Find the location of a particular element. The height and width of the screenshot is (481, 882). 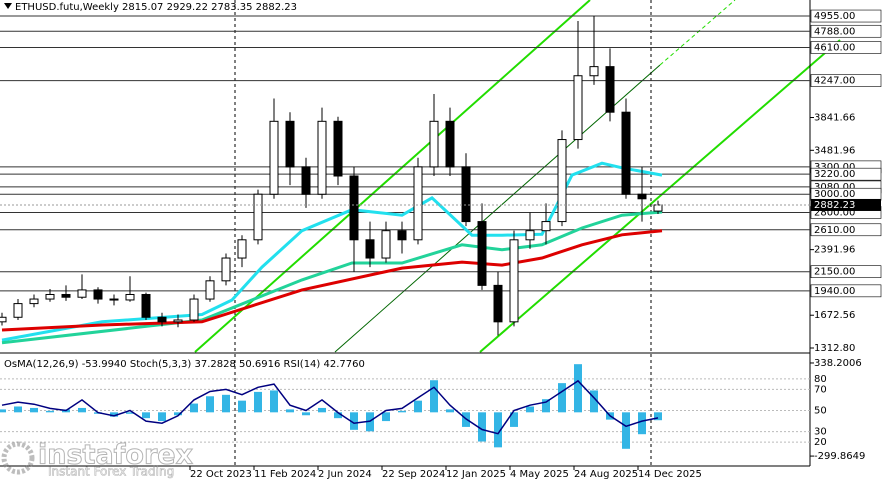

watermark: instaforex Instant Forex Trading is located at coordinates (97, 459).